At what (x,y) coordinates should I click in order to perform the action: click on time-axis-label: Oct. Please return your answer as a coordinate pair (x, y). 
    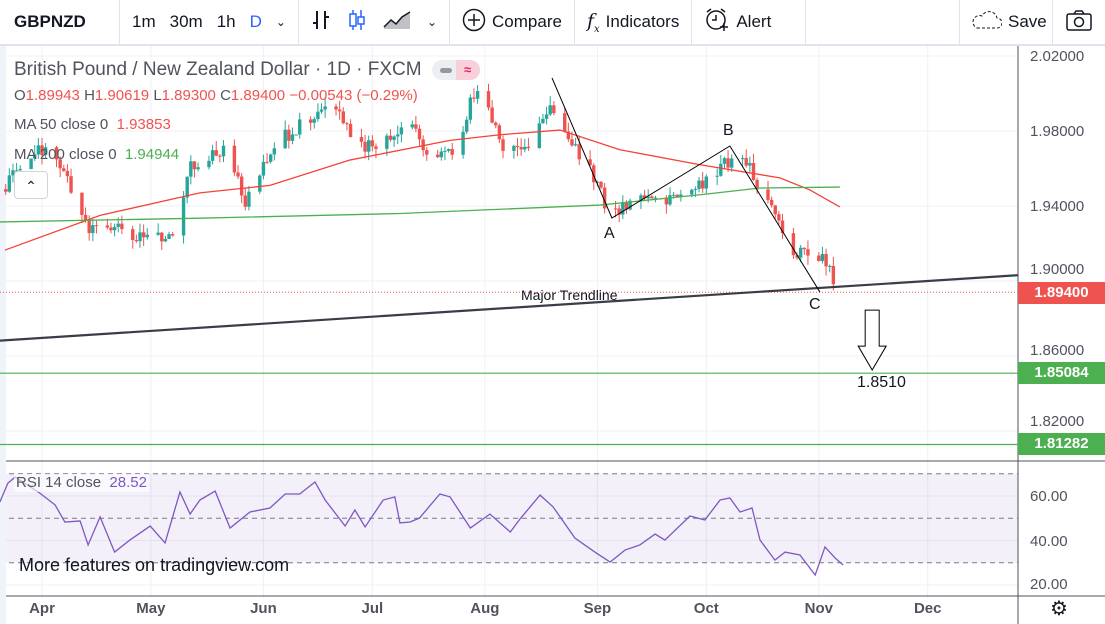
    Looking at the image, I should click on (706, 608).